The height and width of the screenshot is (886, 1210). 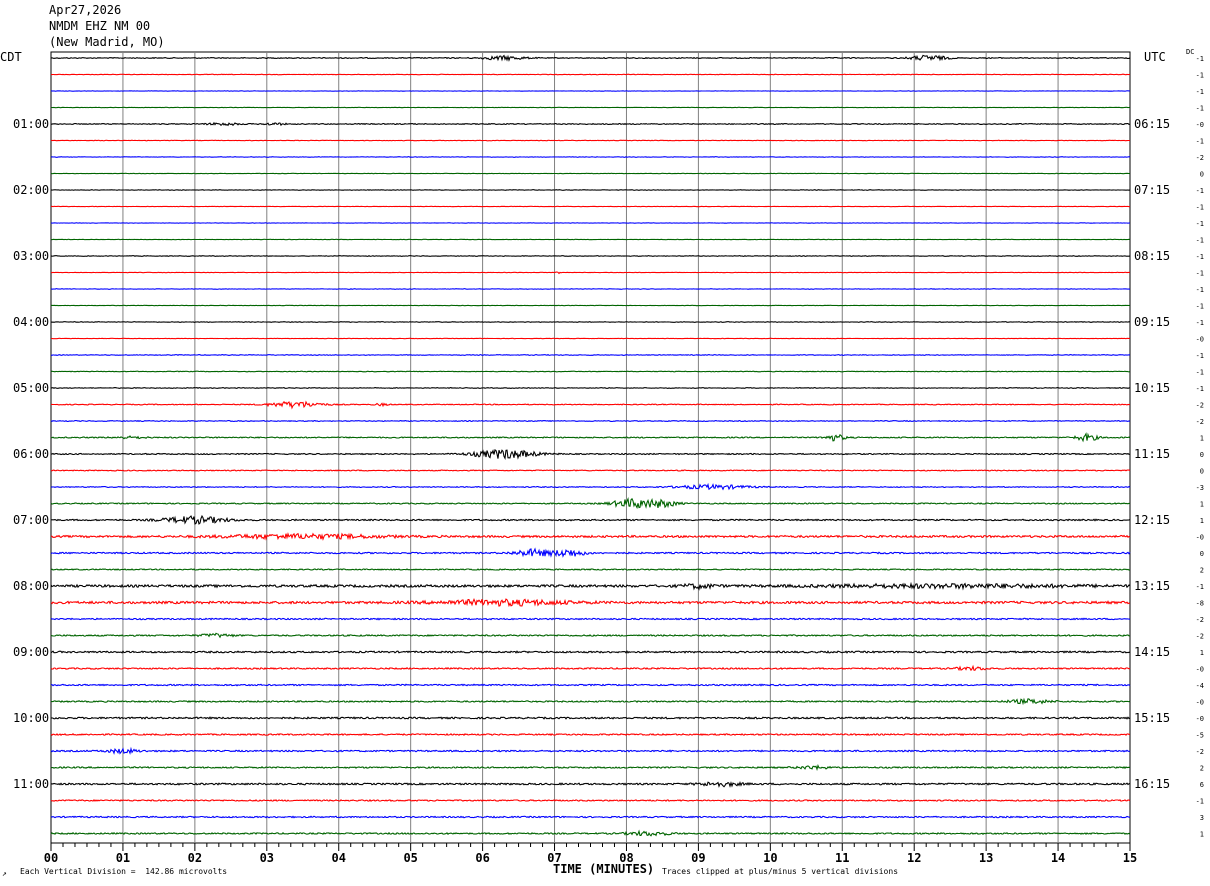 I want to click on location-label: (New Madrid, MO), so click(x=107, y=42).